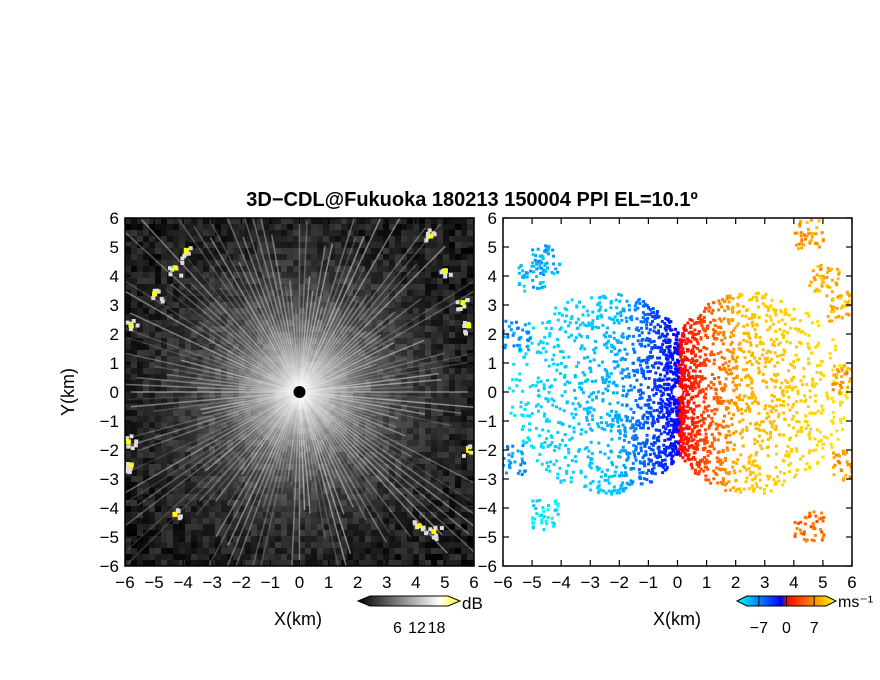 This screenshot has width=880, height=680. Describe the element at coordinates (124, 582) in the screenshot. I see `x-tick-label: −6` at that location.